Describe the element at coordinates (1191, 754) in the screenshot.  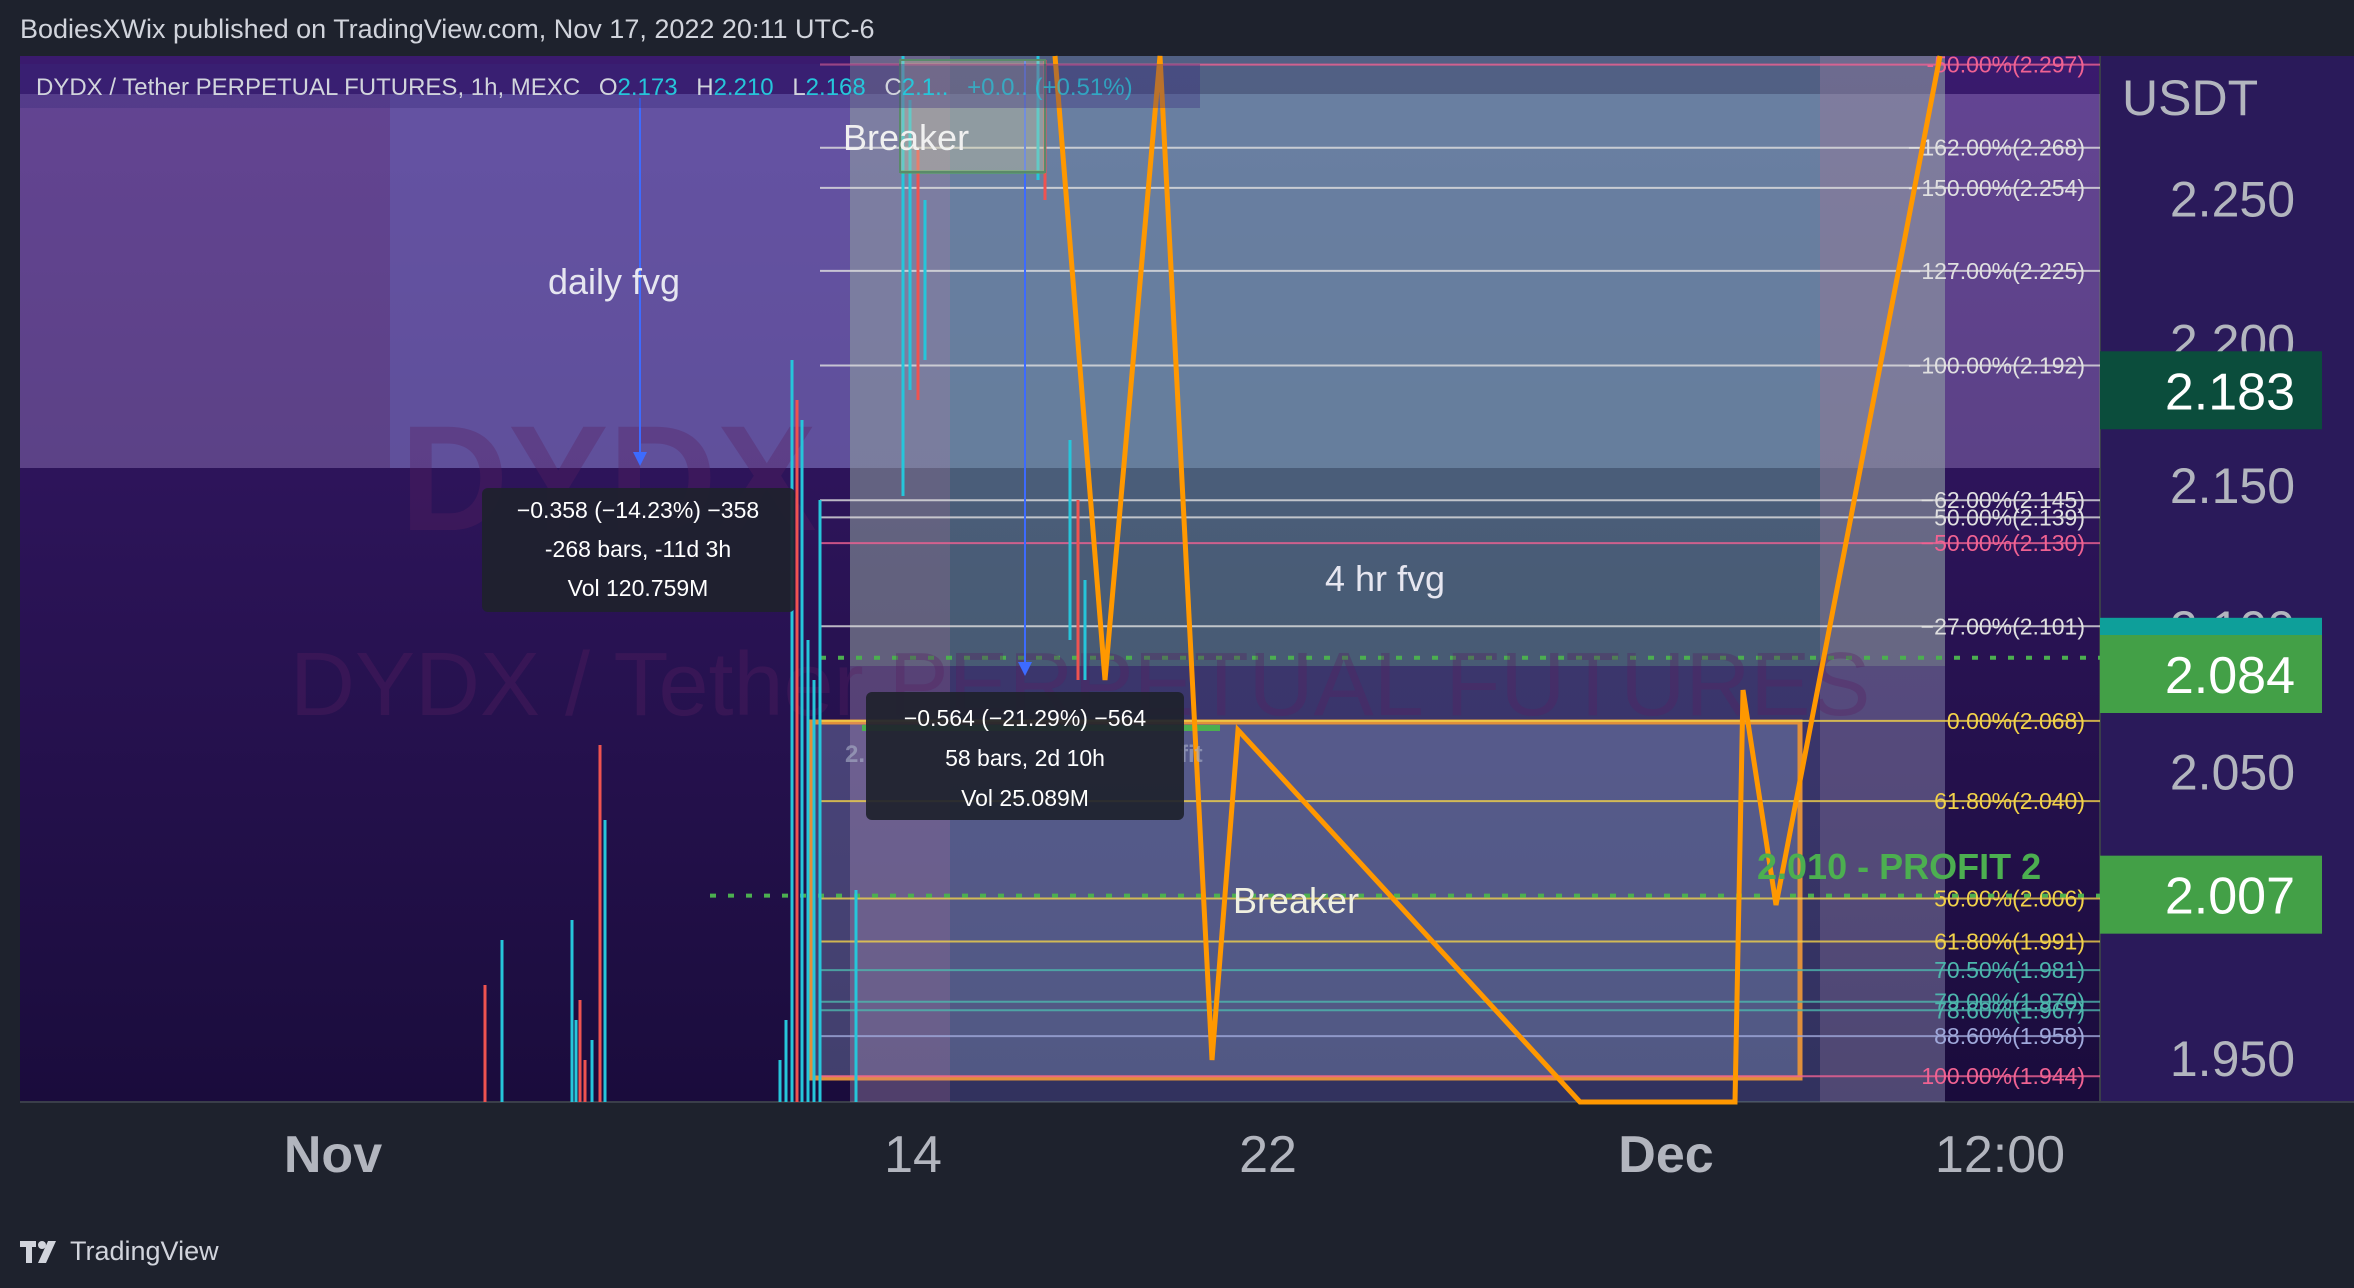
I see `label-hidden-b: fit` at that location.